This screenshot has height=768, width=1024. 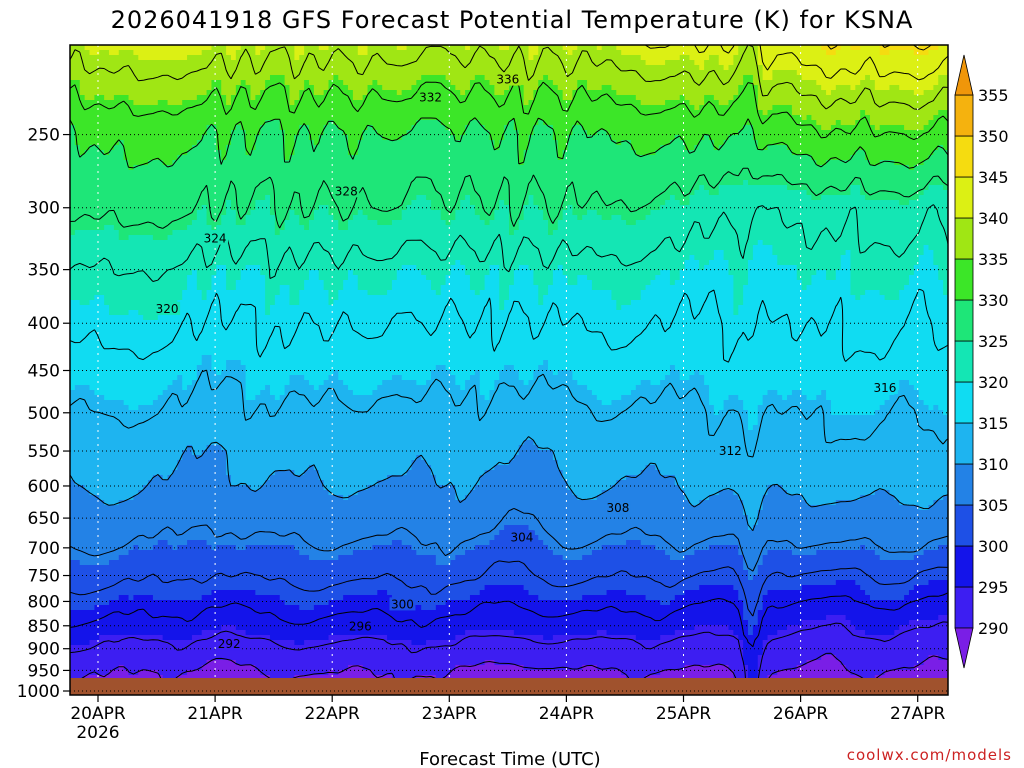 What do you see at coordinates (44, 602) in the screenshot?
I see `y-tick-label: 800` at bounding box center [44, 602].